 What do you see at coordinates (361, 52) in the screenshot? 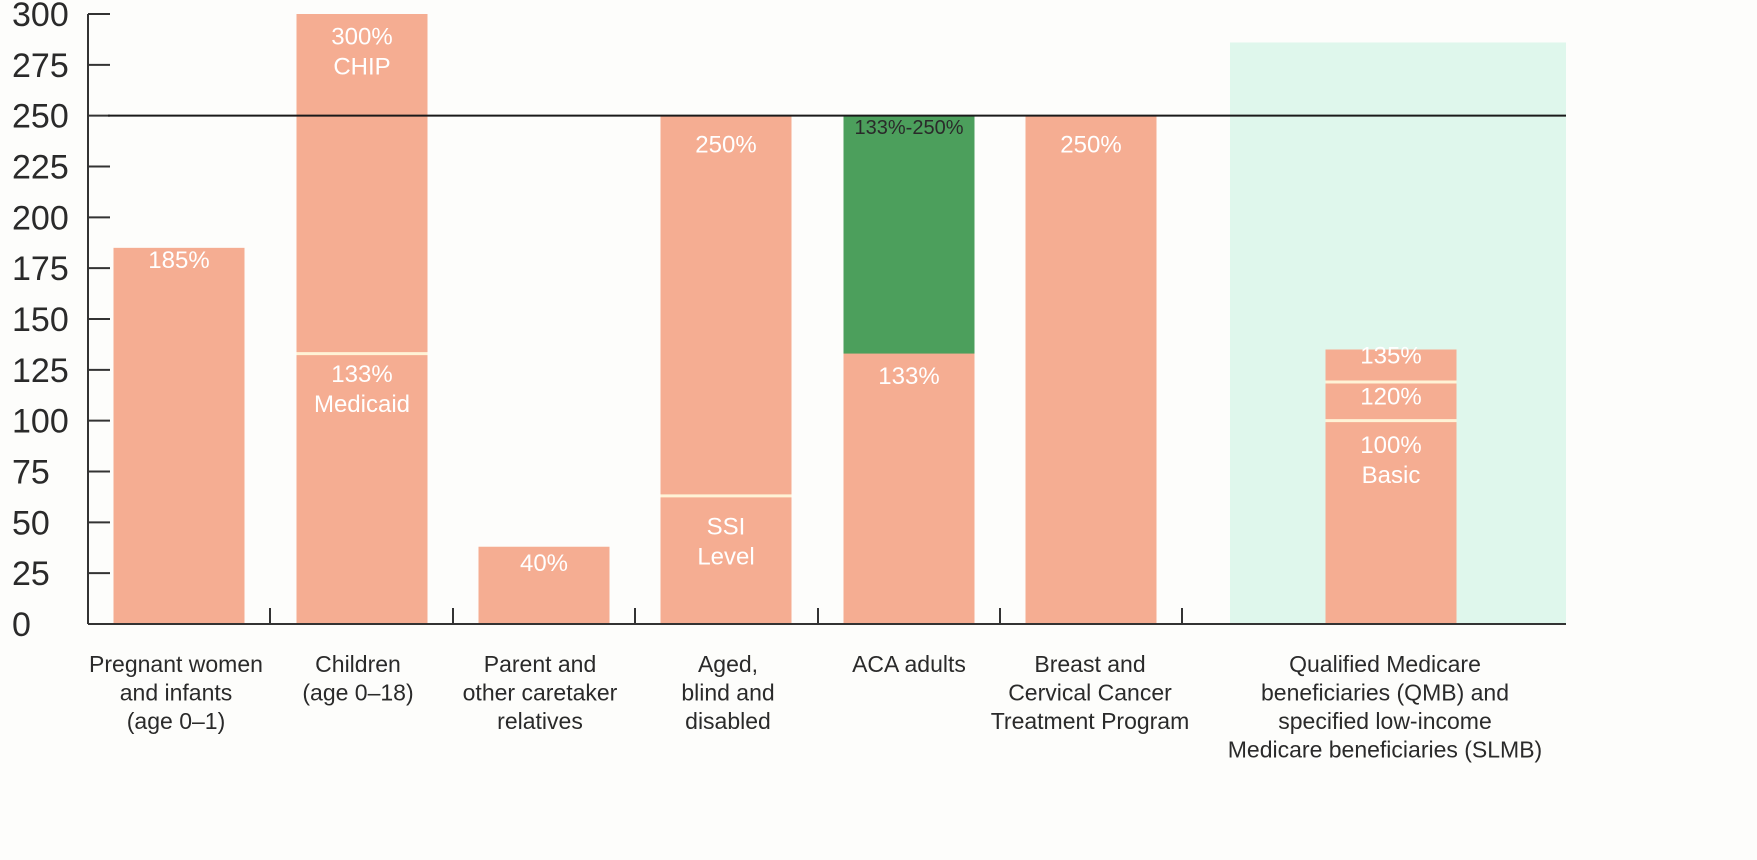
I see `bar-2-label-1: 300% CHIP` at bounding box center [361, 52].